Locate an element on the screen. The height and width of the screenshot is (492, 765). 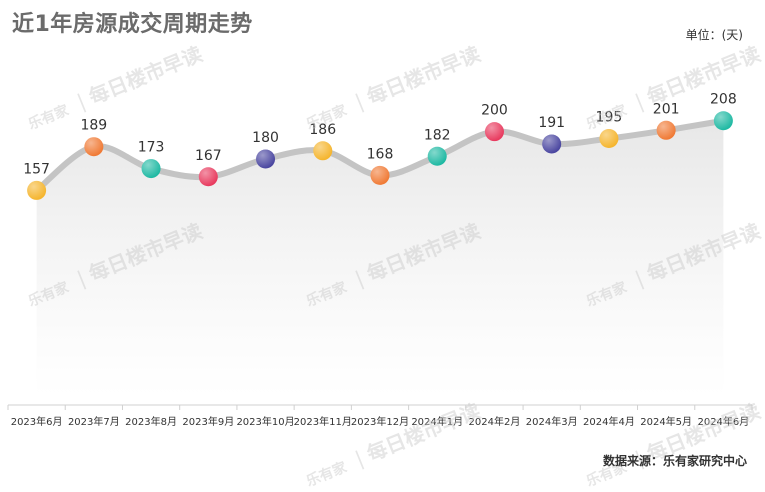
data-label: 168 is located at coordinates (380, 154).